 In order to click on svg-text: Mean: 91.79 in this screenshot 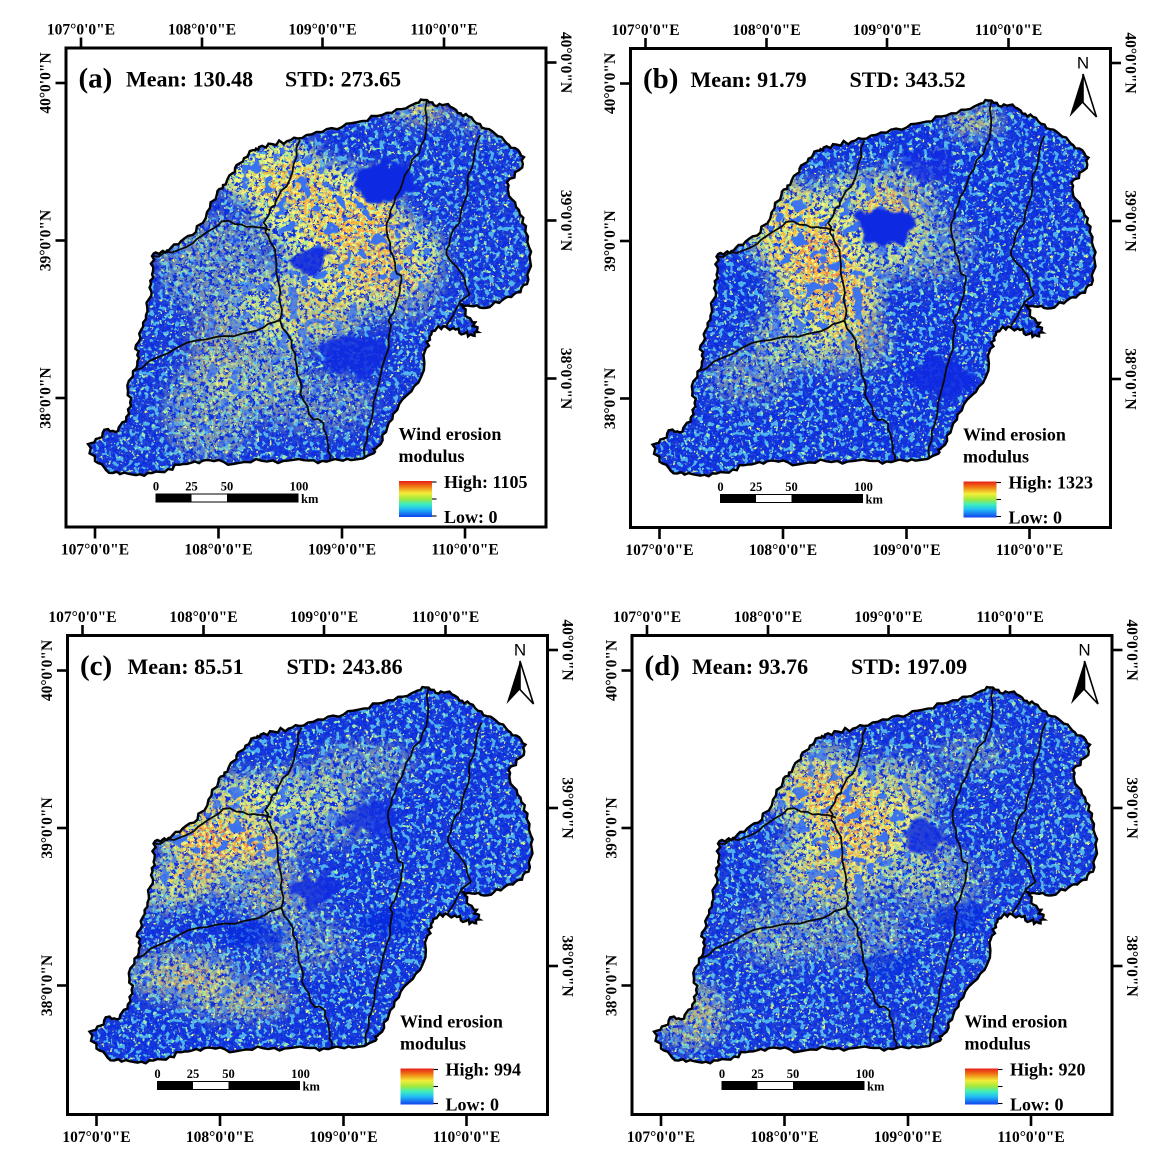, I will do `click(749, 79)`.